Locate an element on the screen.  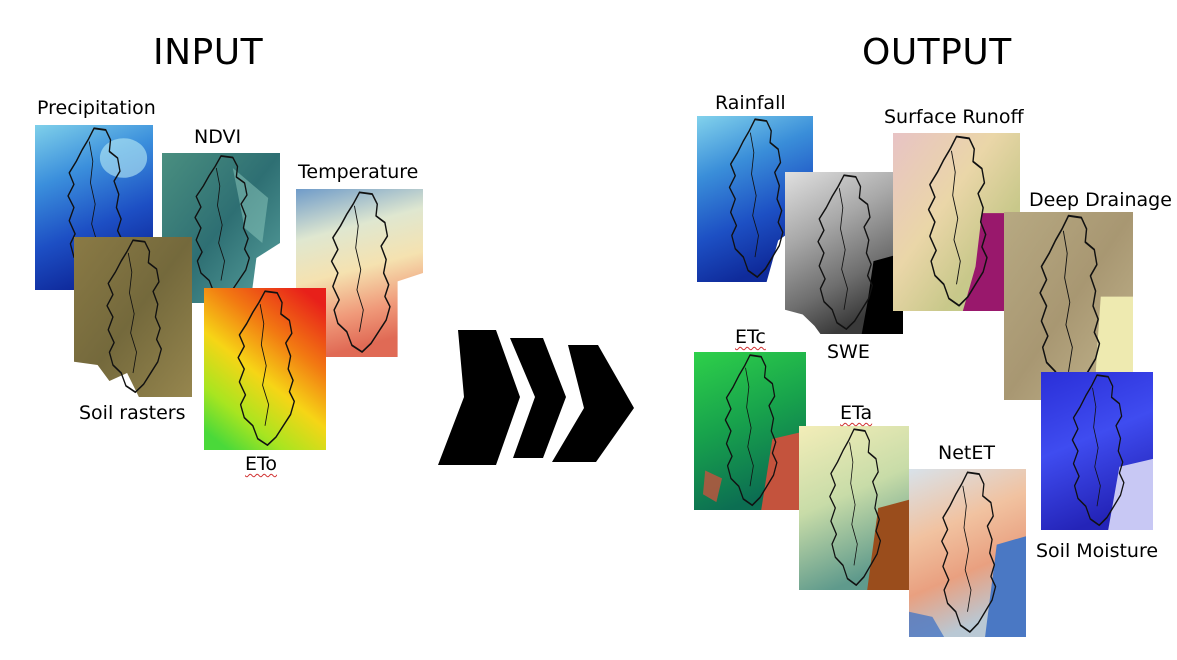
precipitation-label: Precipitation is located at coordinates (96, 108).